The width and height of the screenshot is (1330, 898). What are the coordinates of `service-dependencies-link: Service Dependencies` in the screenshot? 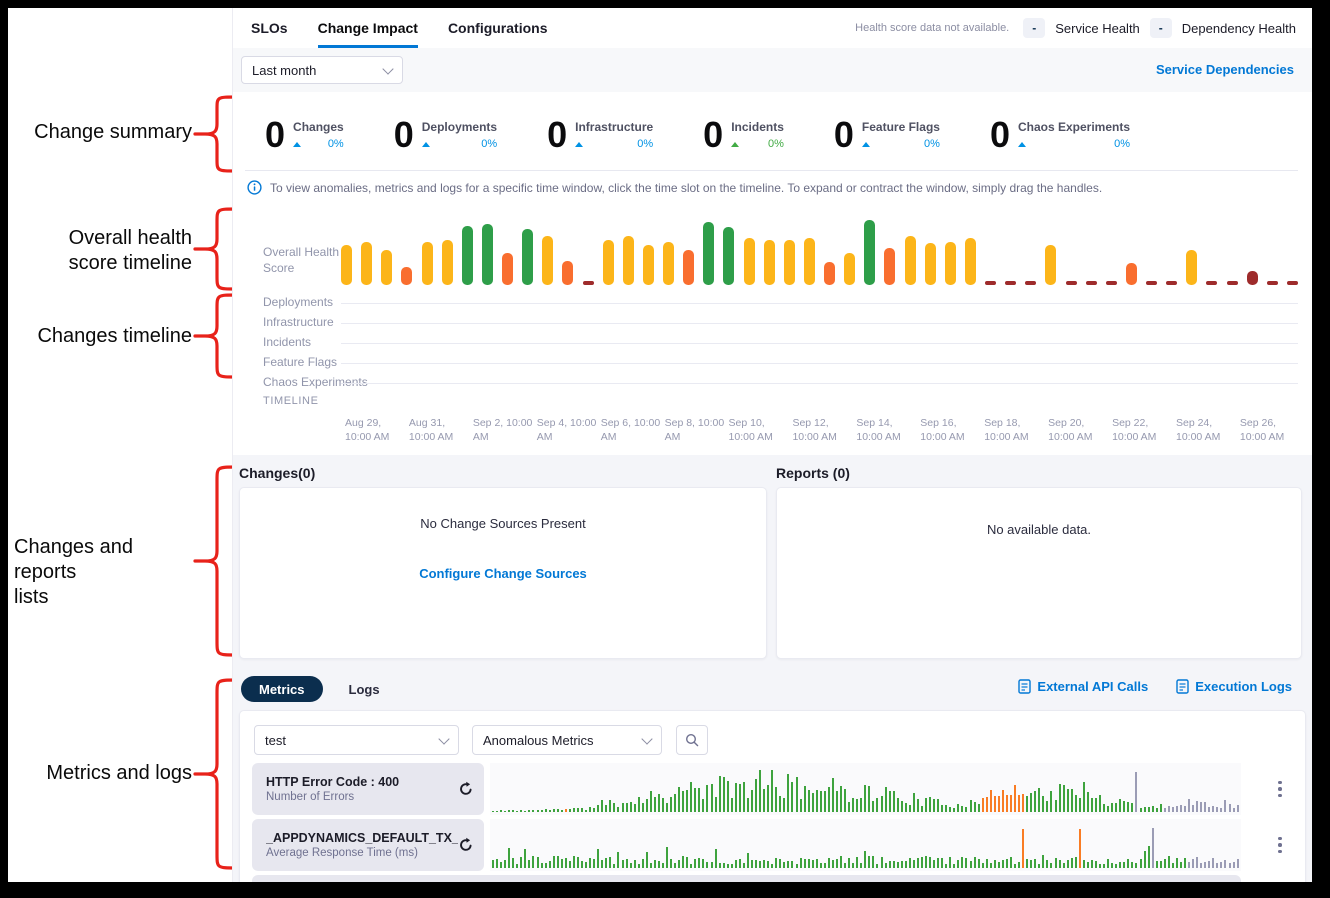 It's located at (1224, 69).